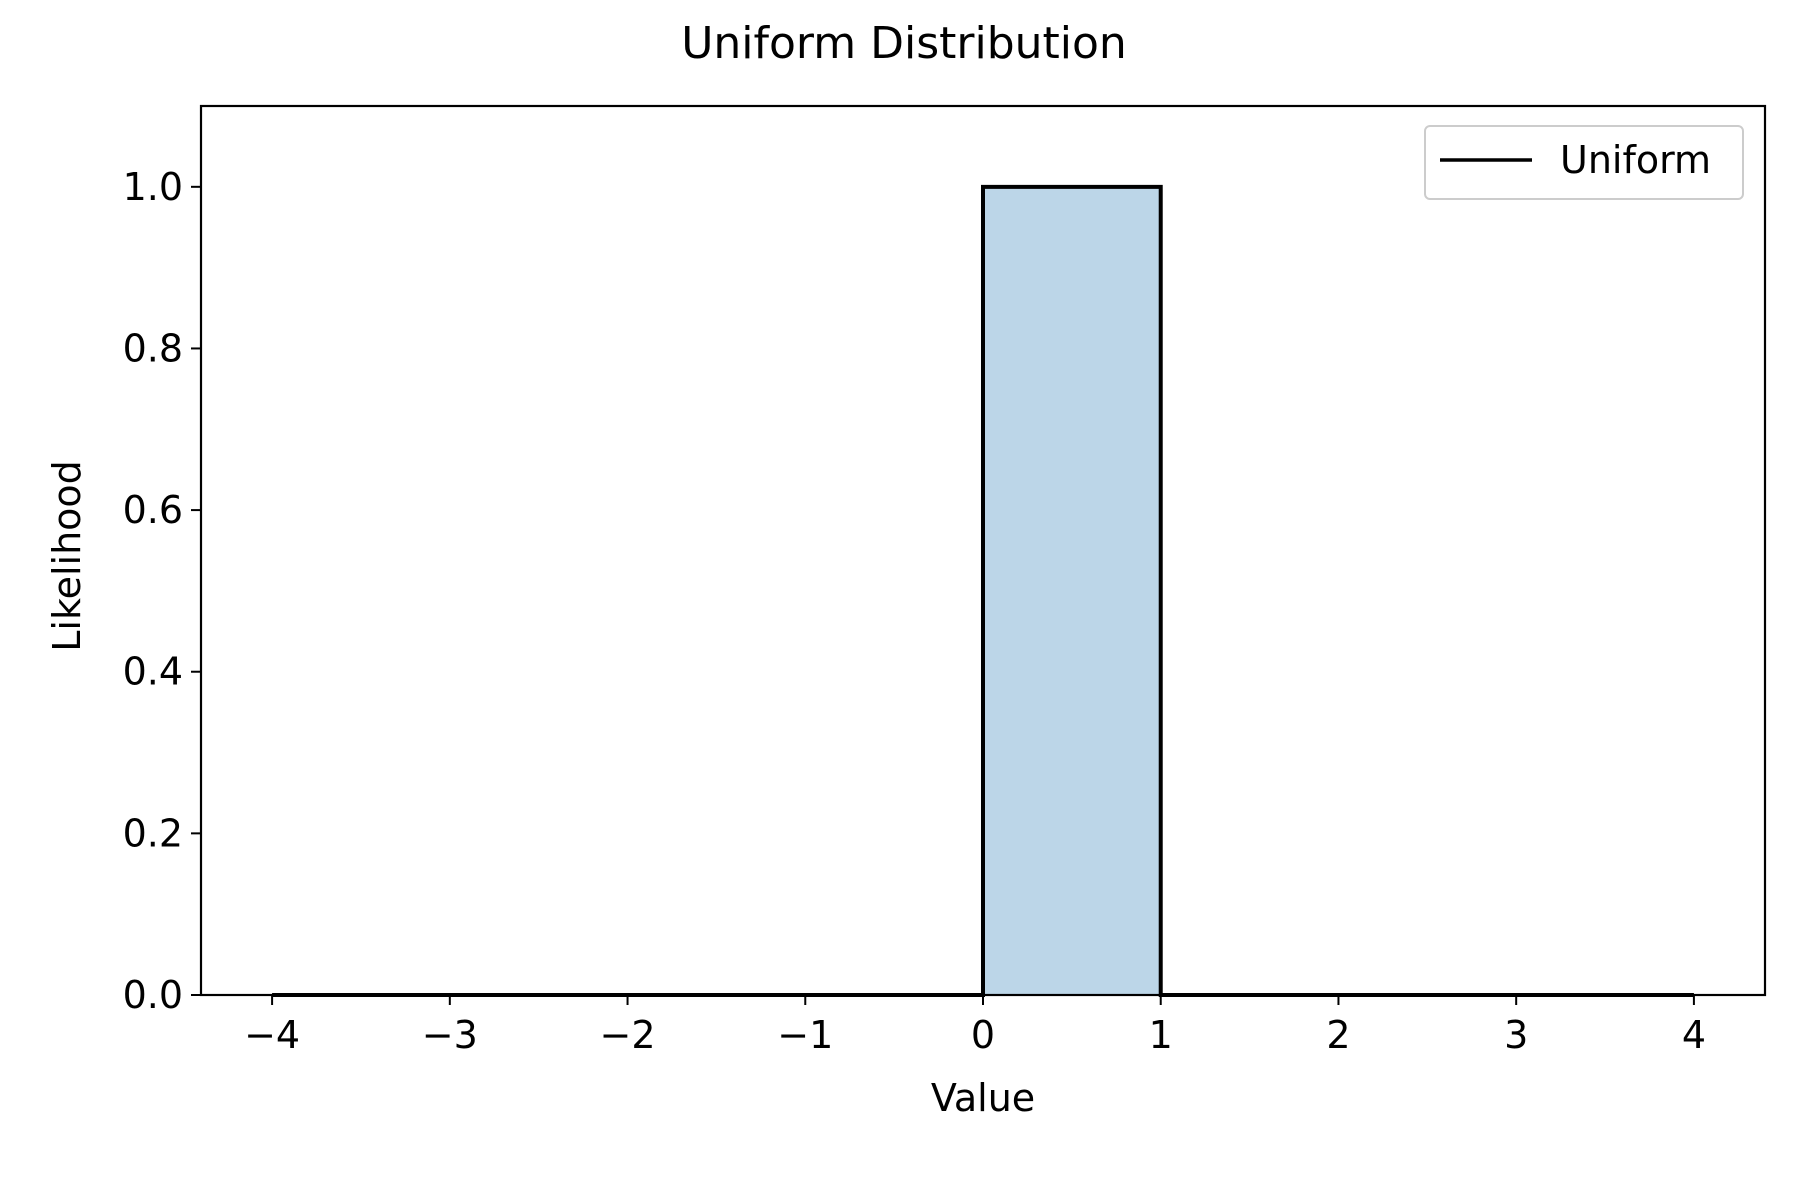 The width and height of the screenshot is (1800, 1200). What do you see at coordinates (153, 833) in the screenshot?
I see `y-tick-label: 0.2` at bounding box center [153, 833].